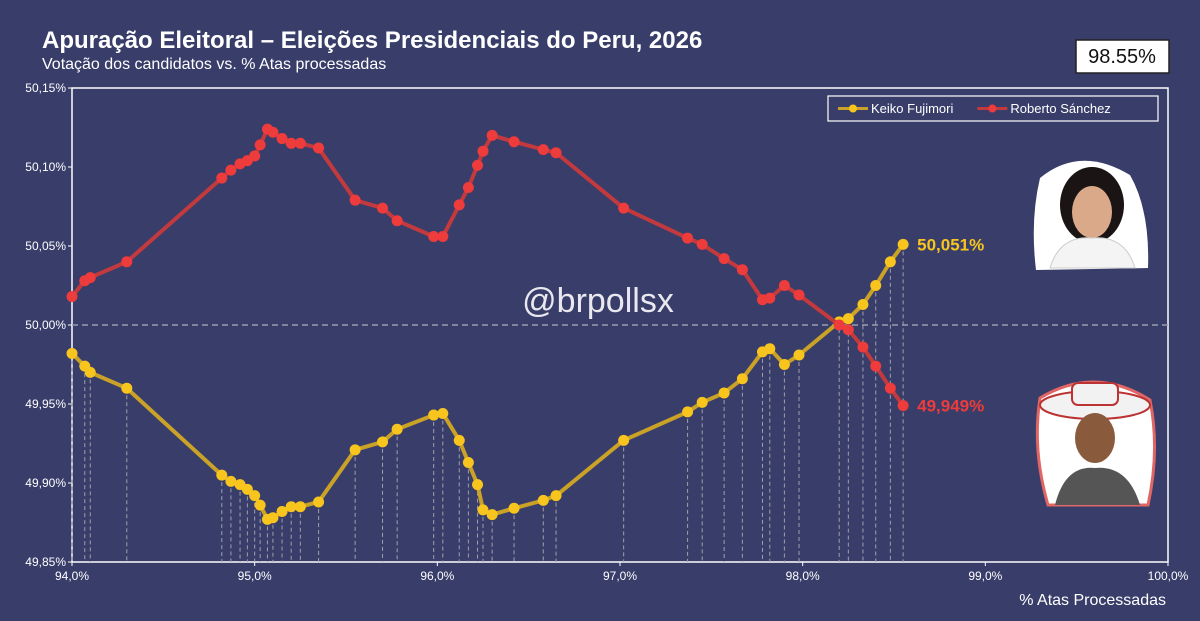 The width and height of the screenshot is (1200, 621). What do you see at coordinates (1092, 600) in the screenshot?
I see `x-axis-label: % Atas Processadas` at bounding box center [1092, 600].